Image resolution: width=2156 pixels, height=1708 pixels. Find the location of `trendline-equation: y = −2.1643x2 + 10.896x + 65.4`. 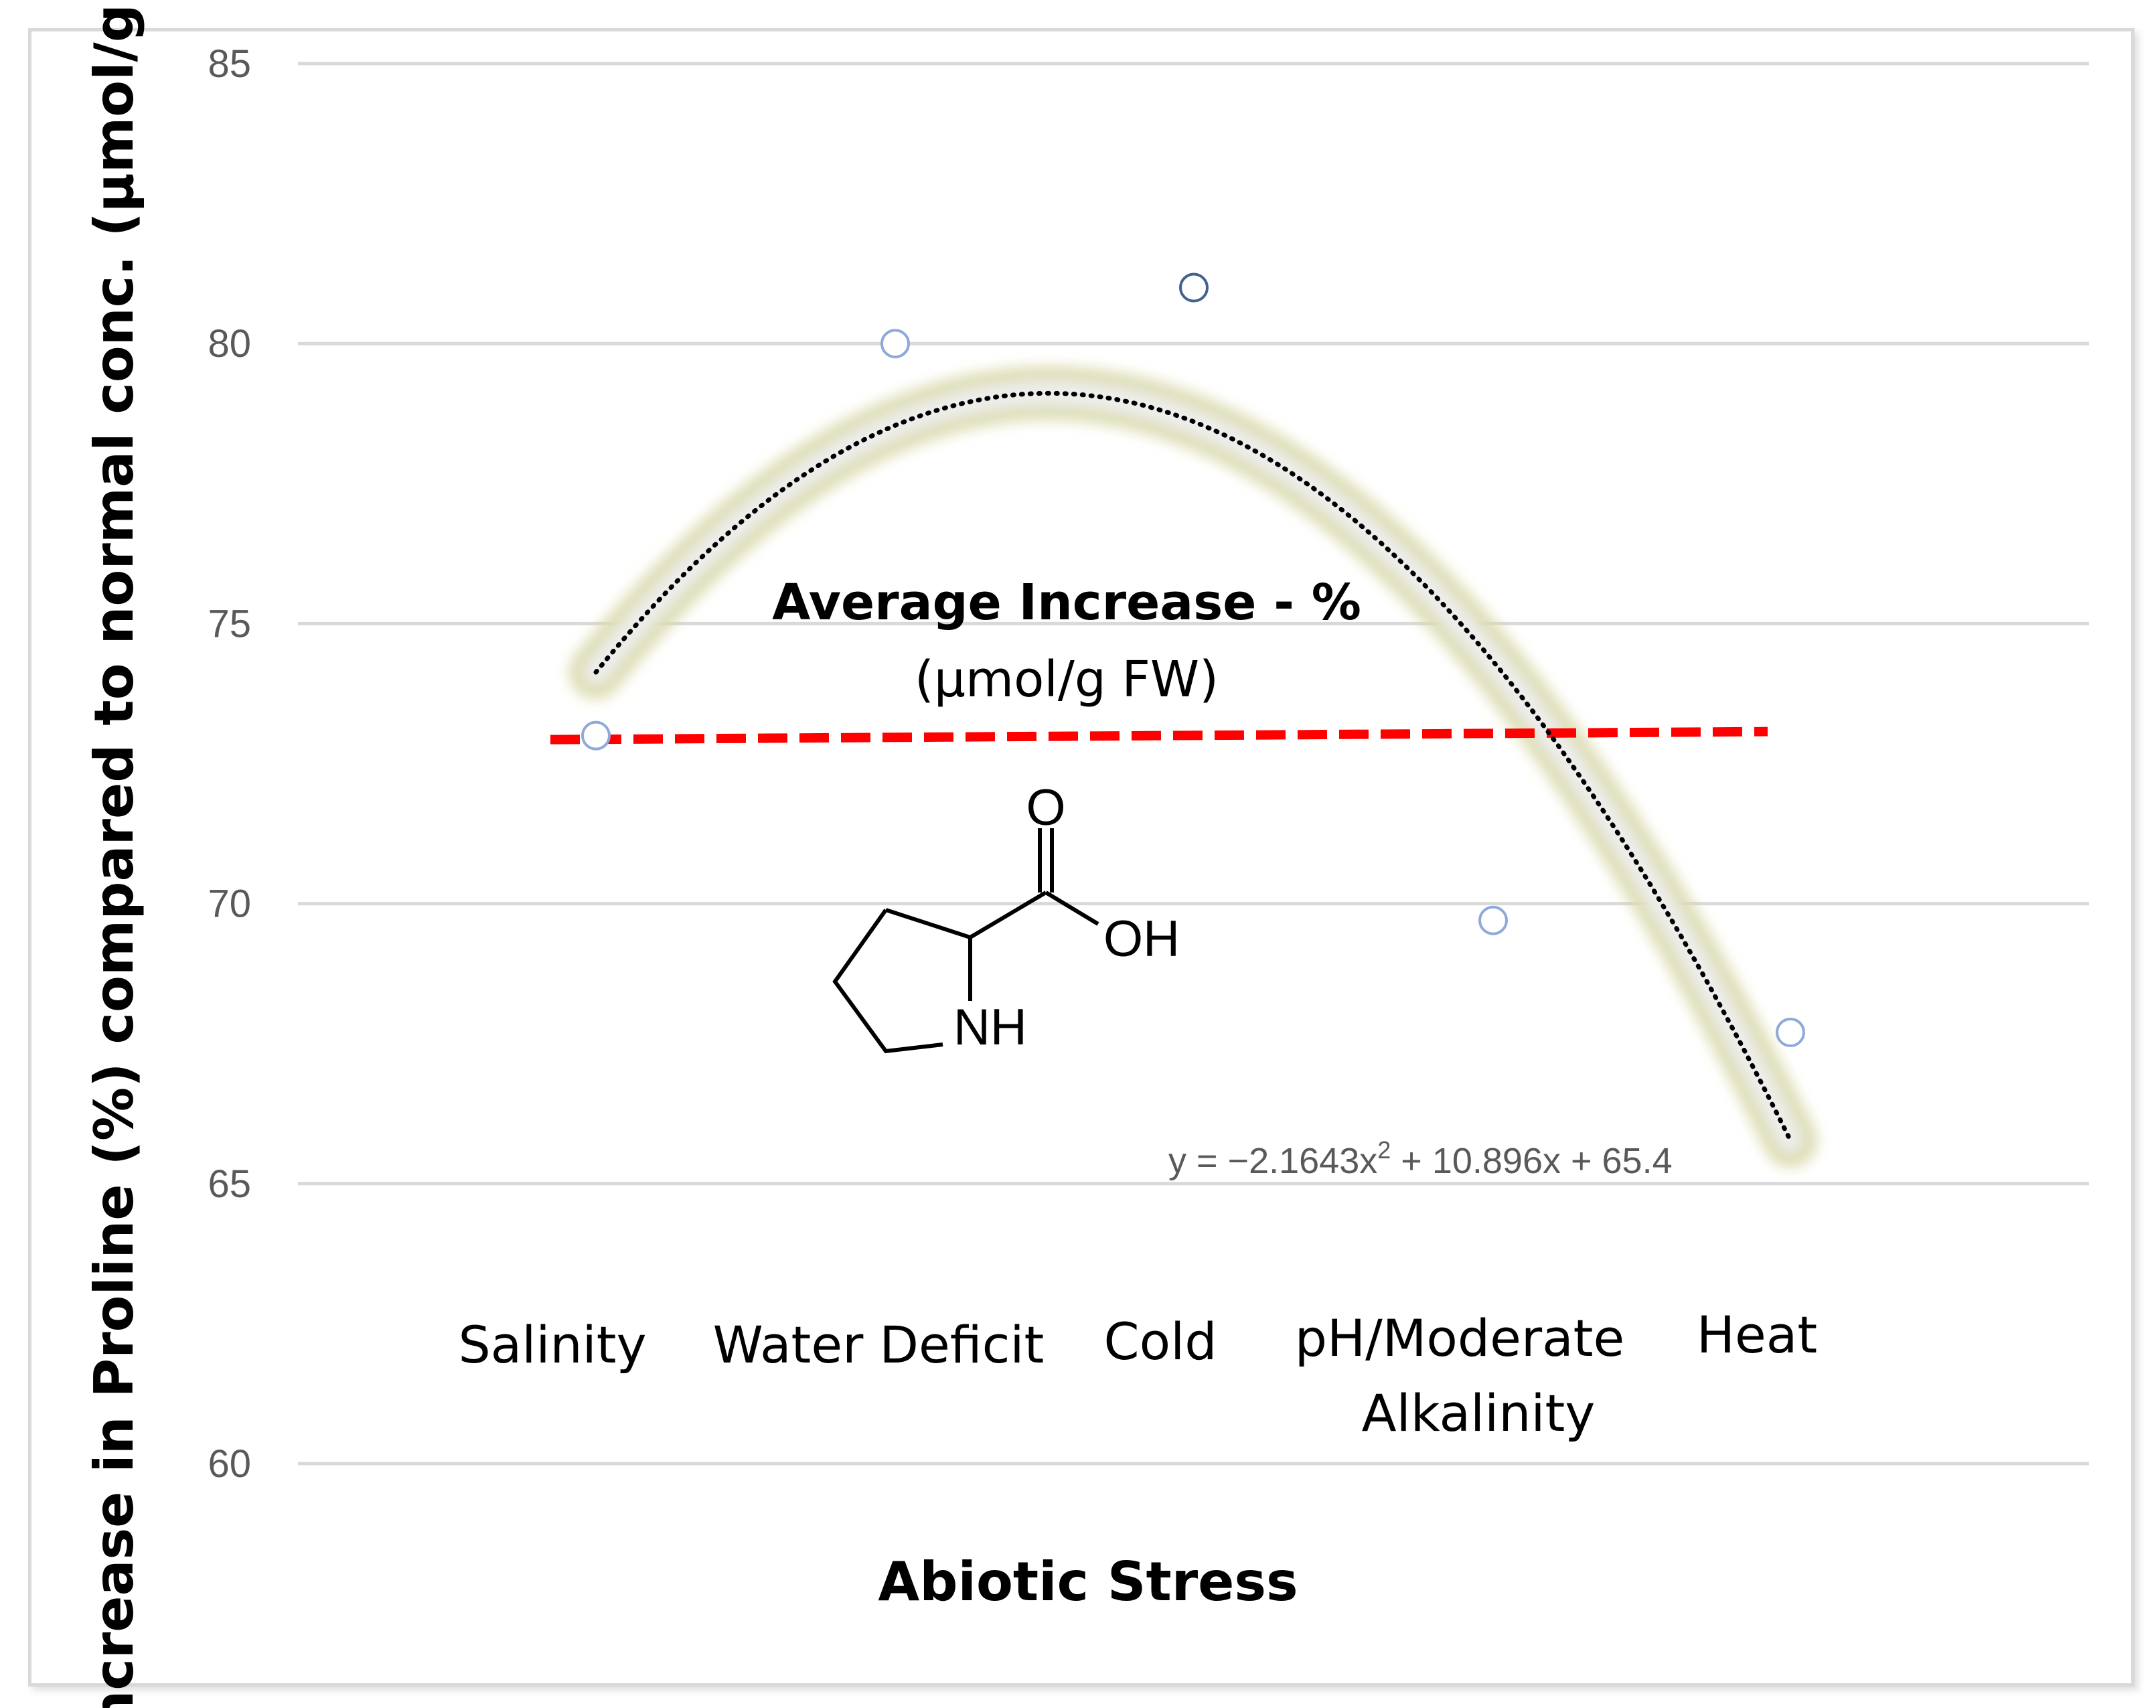

trendline-equation: y = −2.1643x2 + 10.896x + 65.4 is located at coordinates (1420, 1158).